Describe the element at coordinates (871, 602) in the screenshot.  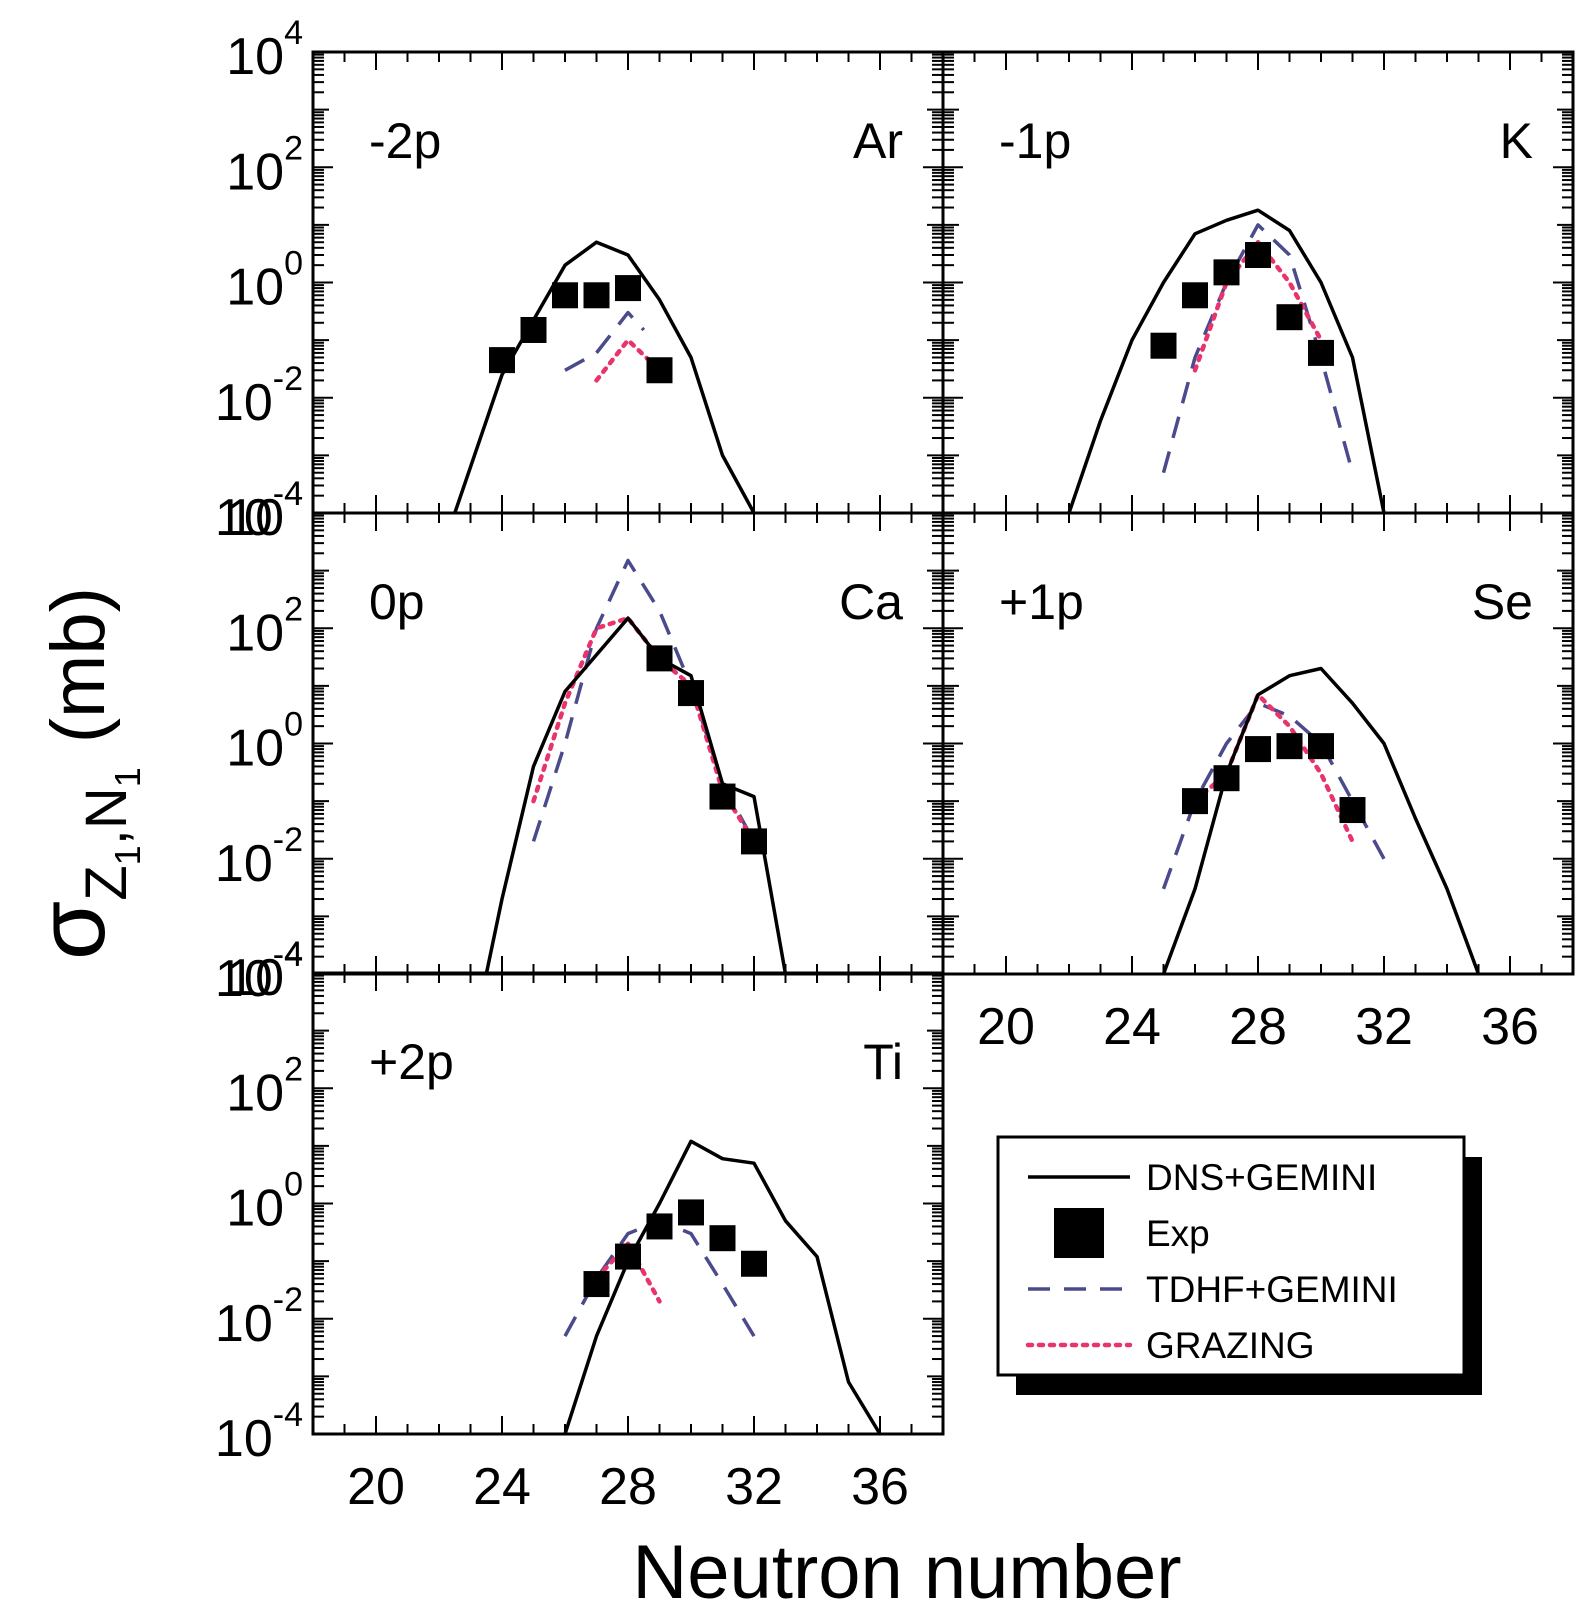
I see `panel-element-label: Ca` at that location.